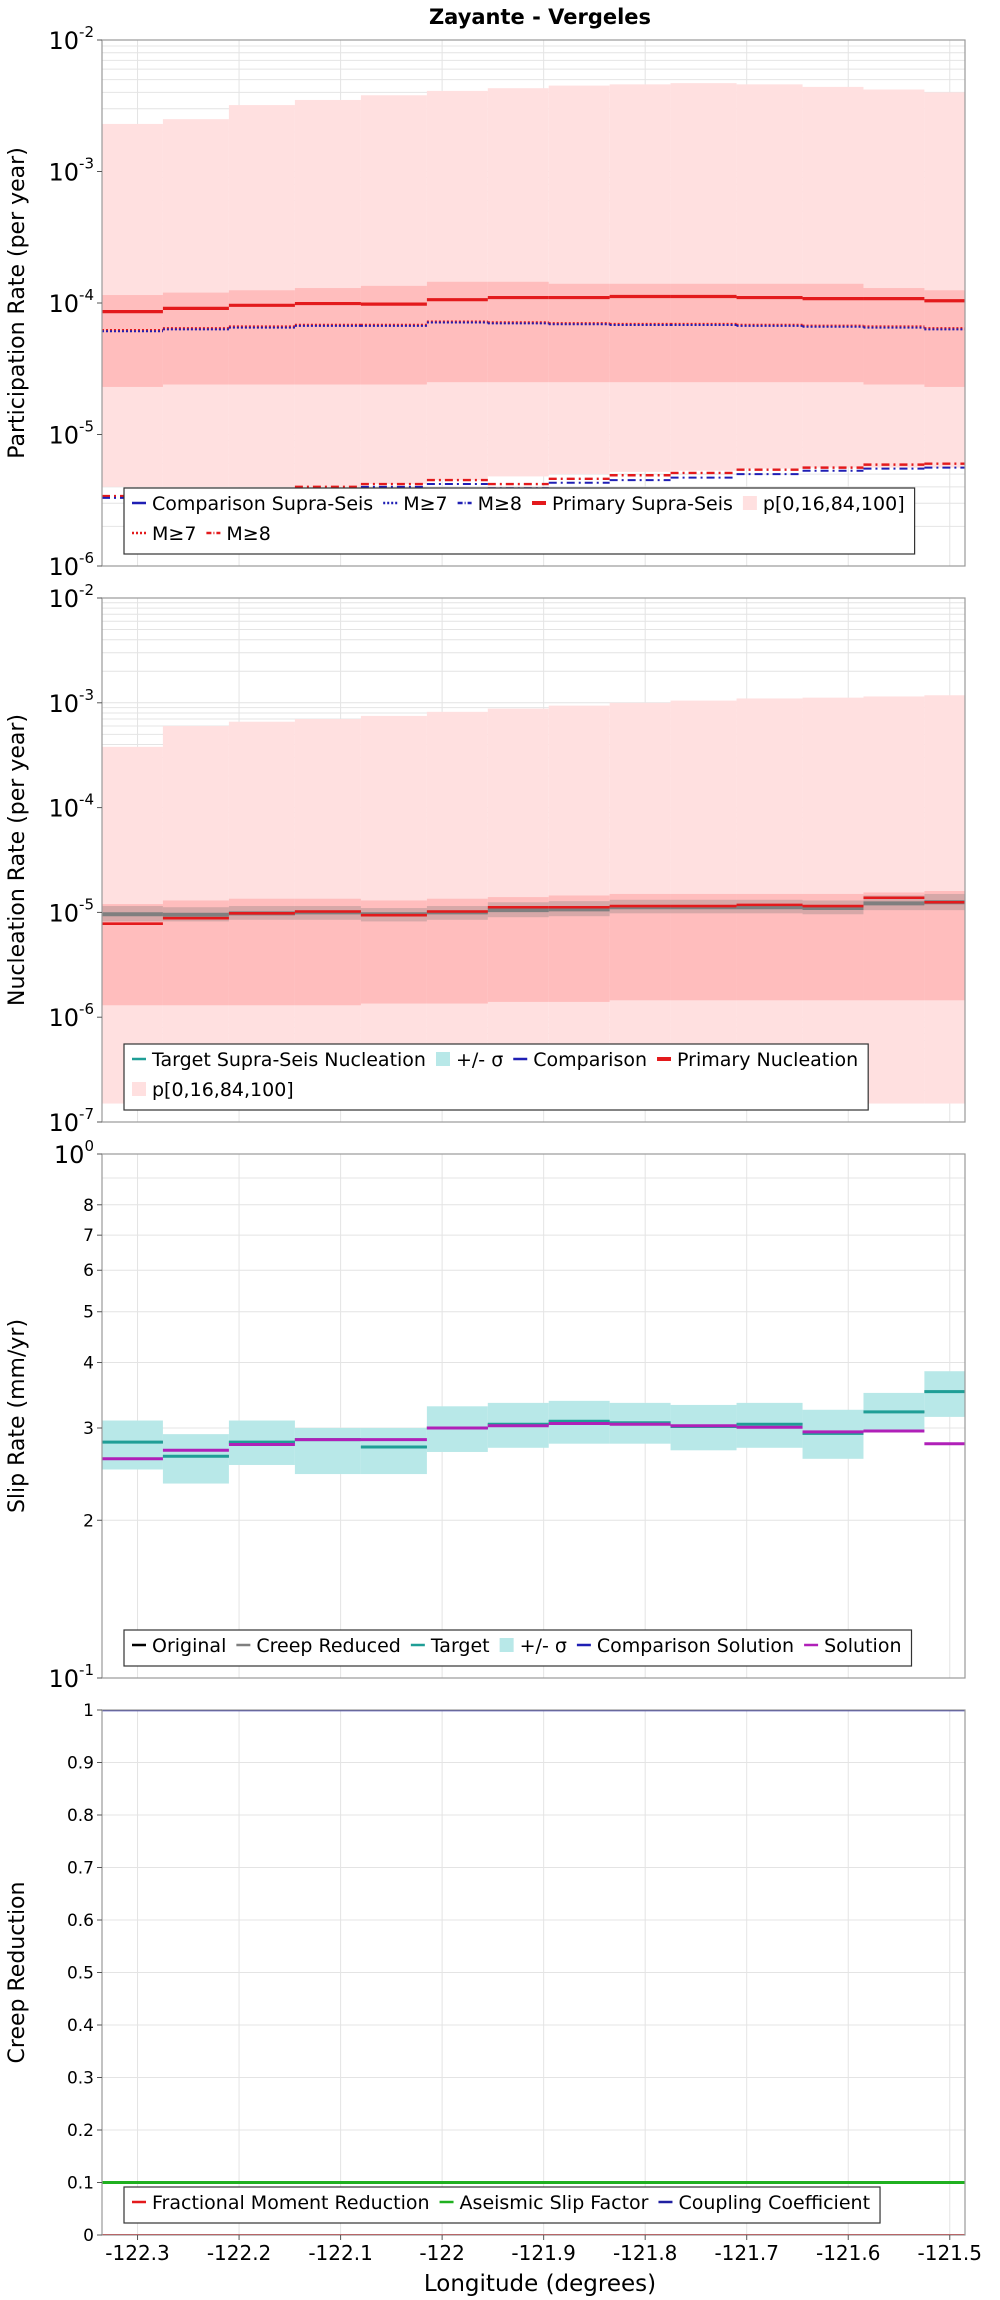  Describe the element at coordinates (88, 1711) in the screenshot. I see `y-tick-label: 1` at that location.